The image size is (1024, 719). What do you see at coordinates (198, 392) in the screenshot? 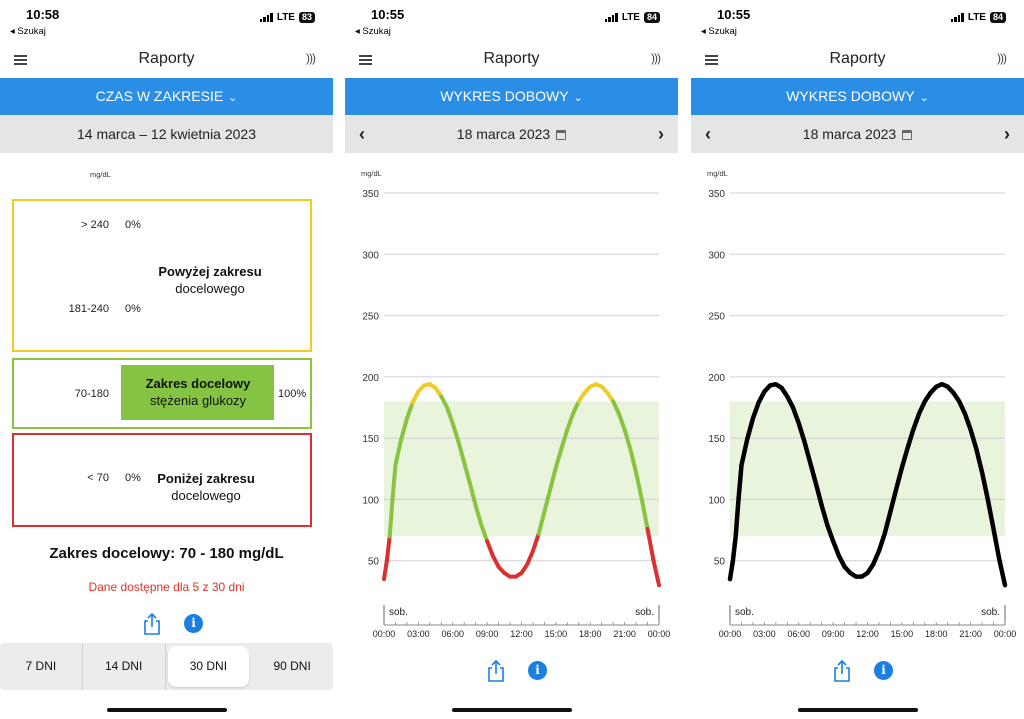
I see `target-range-title: Zakres docelowy stężenia glukozy` at bounding box center [198, 392].